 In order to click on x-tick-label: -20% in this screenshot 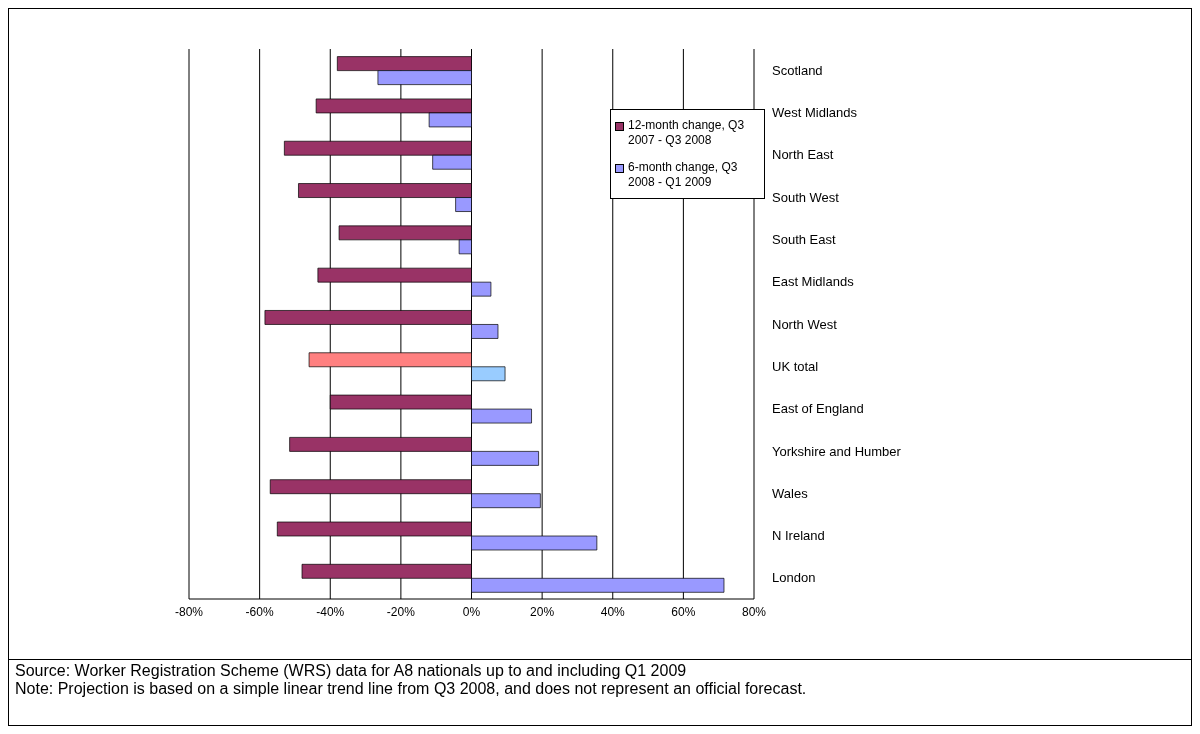, I will do `click(401, 611)`.